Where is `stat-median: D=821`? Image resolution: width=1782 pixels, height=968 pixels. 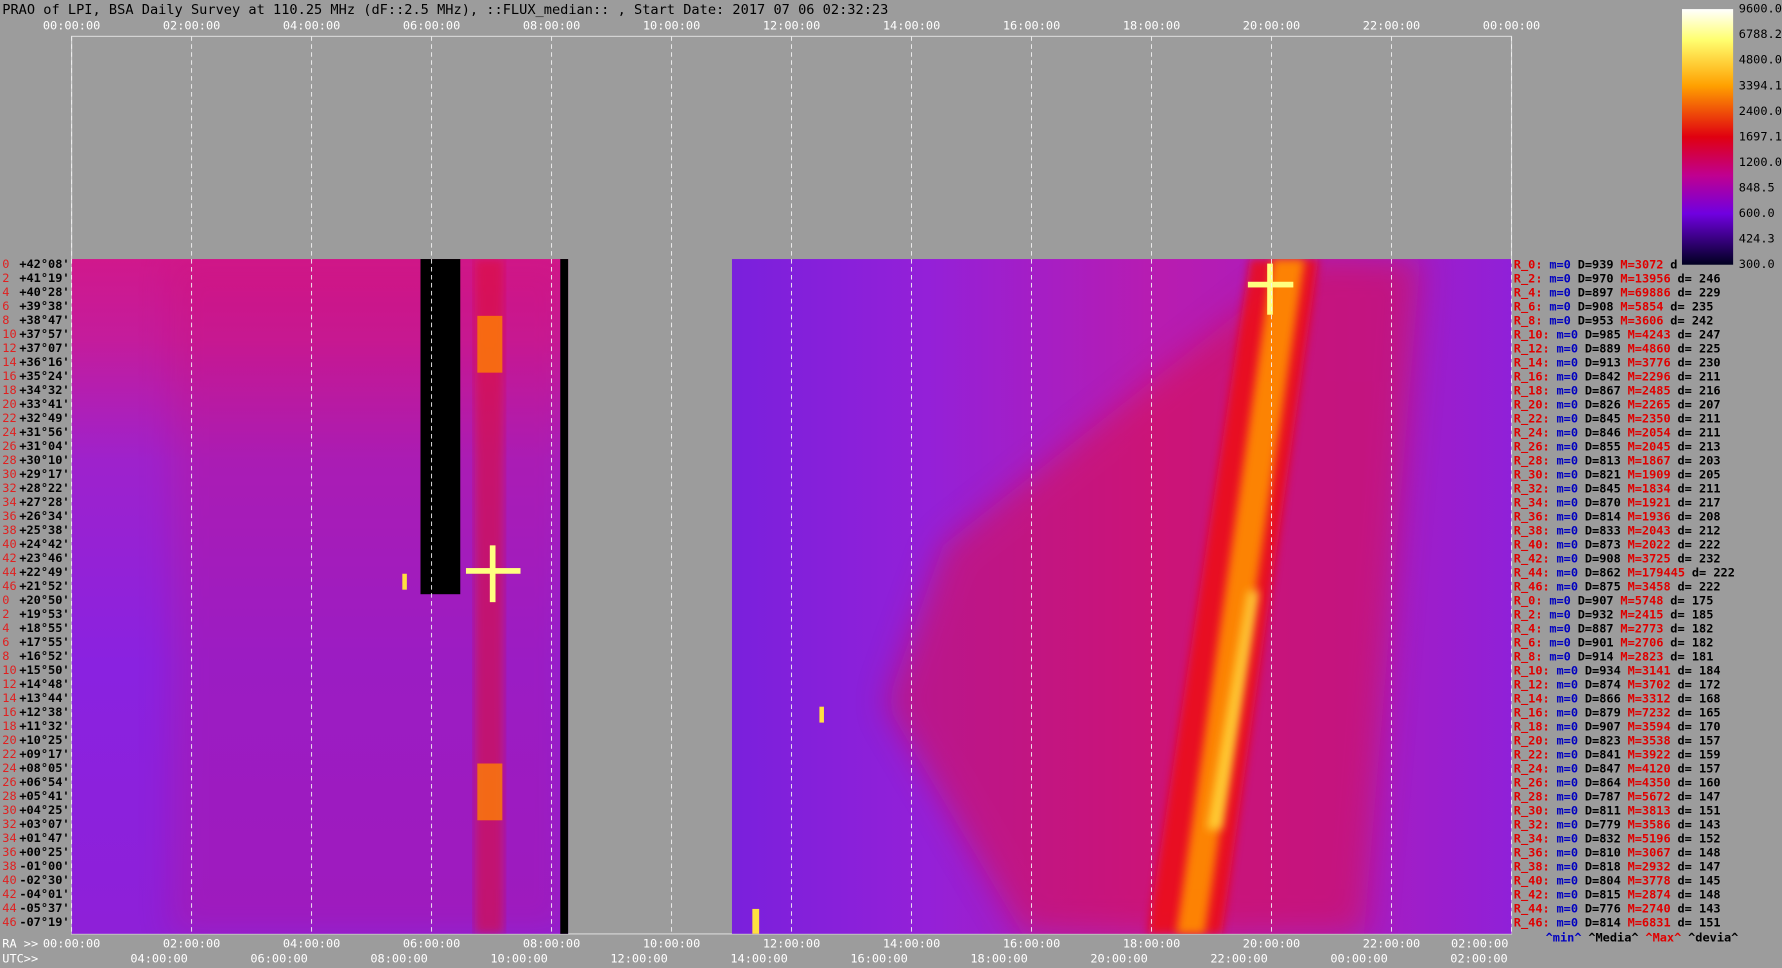 stat-median: D=821 is located at coordinates (1603, 474).